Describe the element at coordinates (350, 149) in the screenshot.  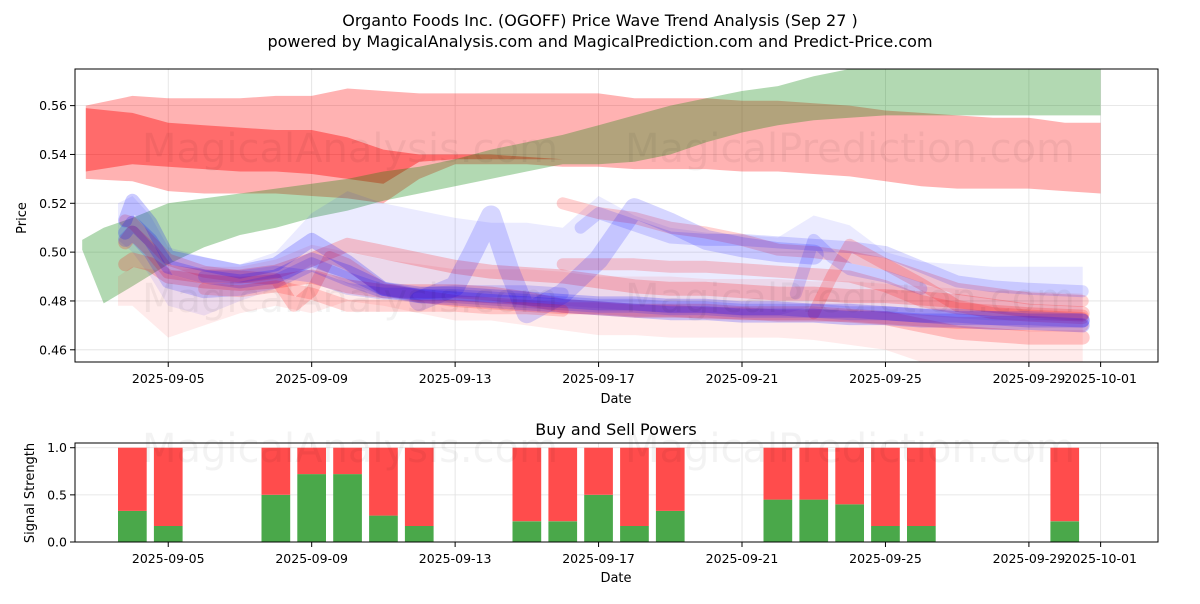
I see `watermark-left-top: MagicalAnalysis.com` at that location.